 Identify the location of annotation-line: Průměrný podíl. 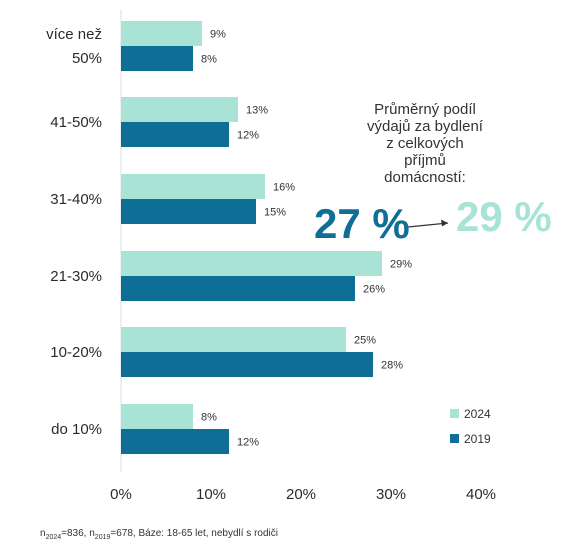
(425, 109).